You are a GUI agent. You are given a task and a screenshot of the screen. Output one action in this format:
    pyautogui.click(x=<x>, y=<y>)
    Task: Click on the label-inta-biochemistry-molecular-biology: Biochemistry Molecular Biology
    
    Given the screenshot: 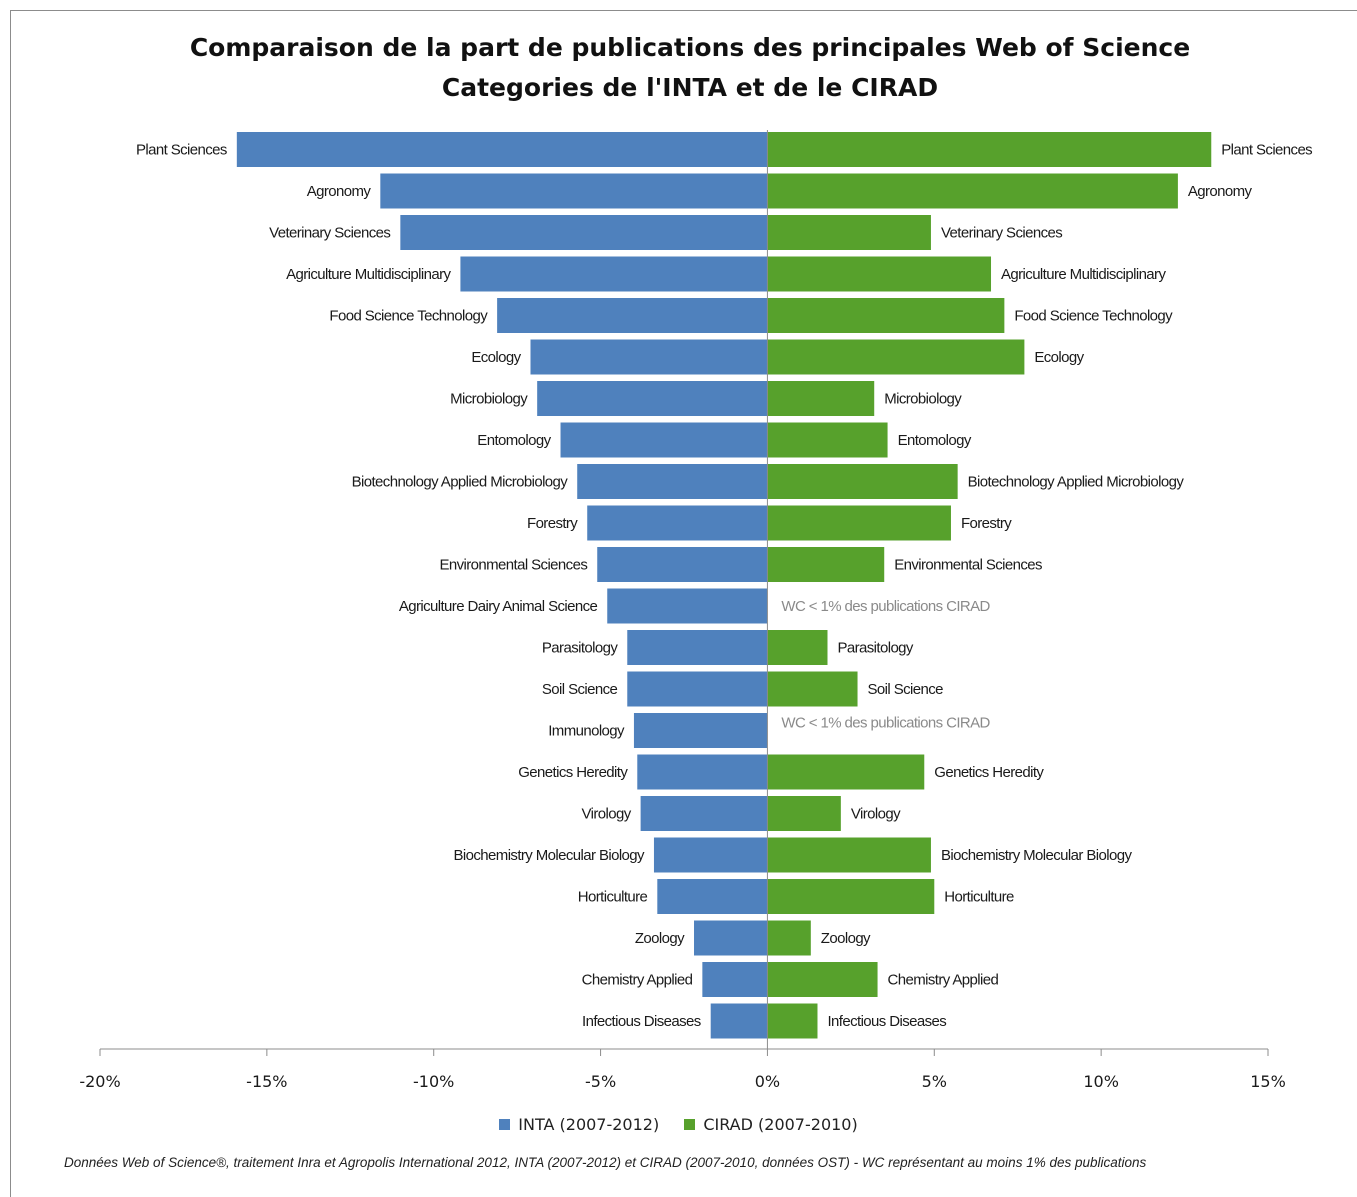 What is the action you would take?
    pyautogui.click(x=550, y=855)
    